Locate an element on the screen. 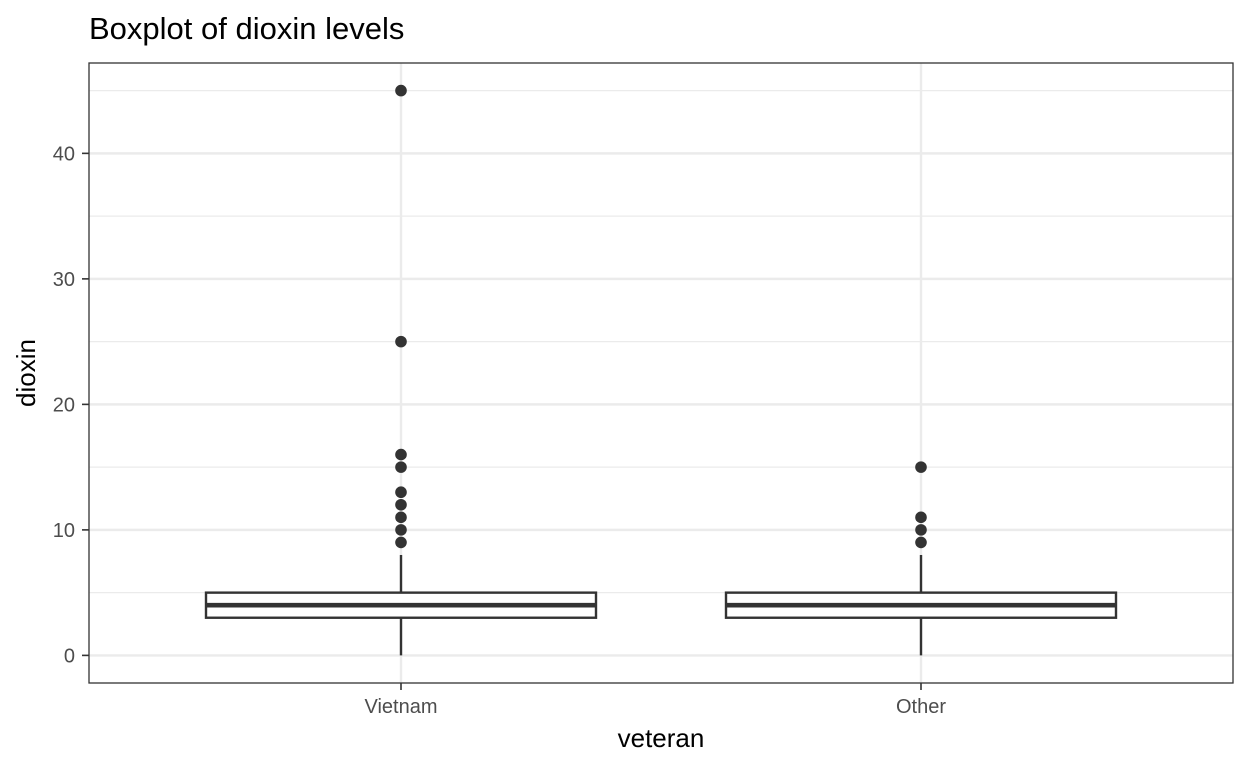 This screenshot has width=1248, height=773. y-tick-label: 20 is located at coordinates (64, 405).